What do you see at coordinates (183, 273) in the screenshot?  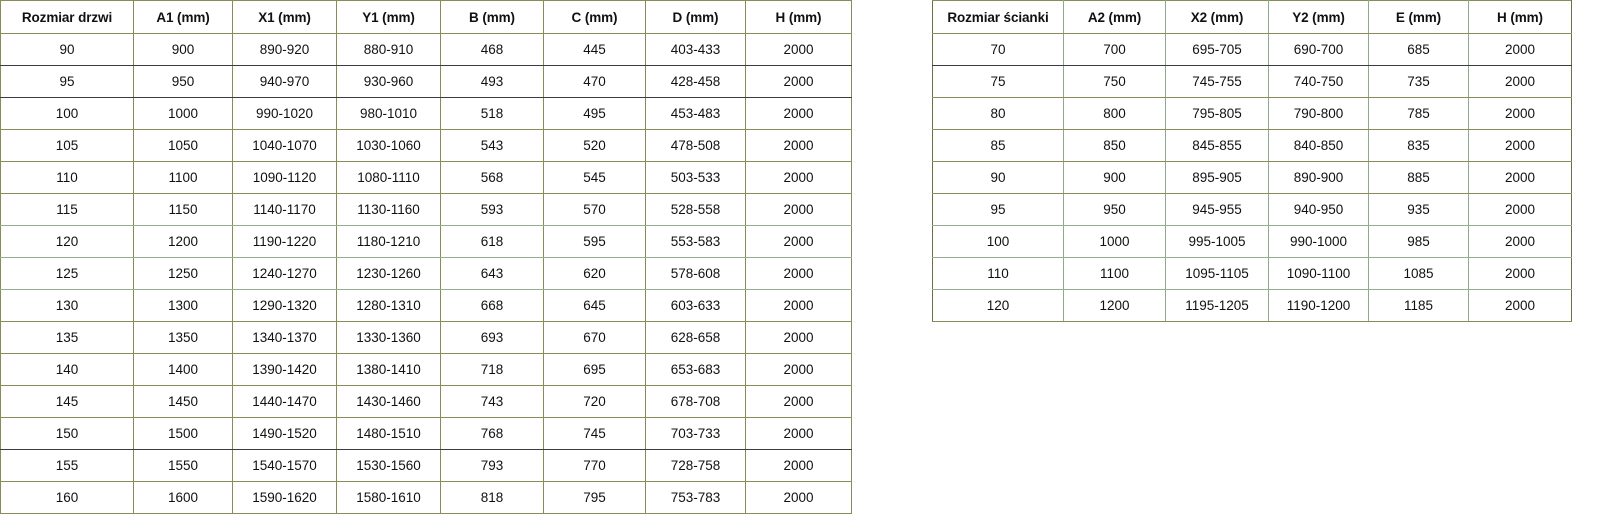 I see `cell-door-1: 1250` at bounding box center [183, 273].